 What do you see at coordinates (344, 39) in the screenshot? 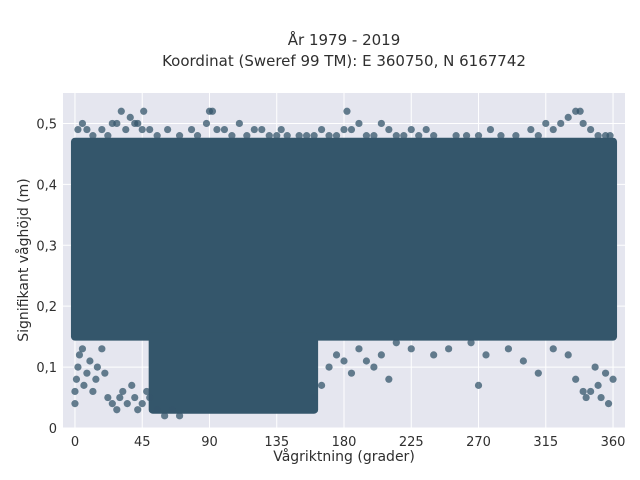
I see `chart-title: År 1979 - 2019` at bounding box center [344, 39].